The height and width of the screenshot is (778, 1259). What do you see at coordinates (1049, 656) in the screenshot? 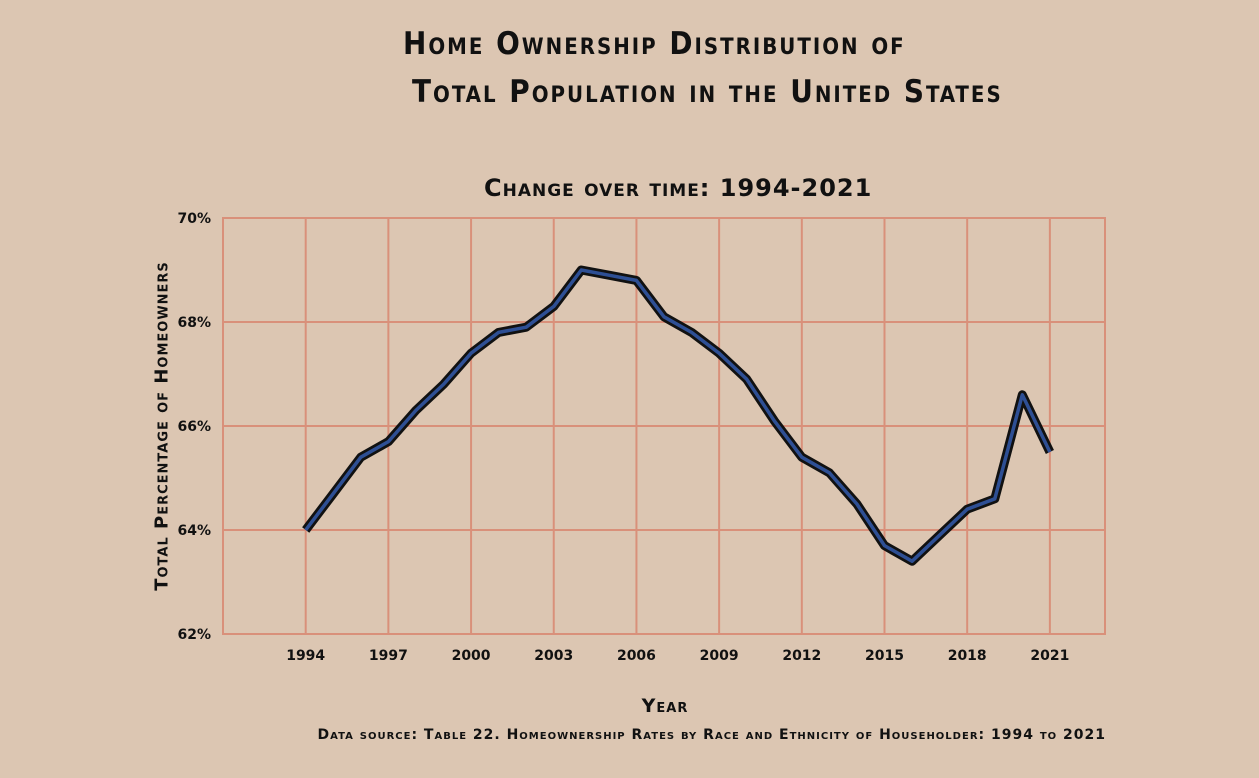
I see `x-tick-label: 2021` at bounding box center [1049, 656].